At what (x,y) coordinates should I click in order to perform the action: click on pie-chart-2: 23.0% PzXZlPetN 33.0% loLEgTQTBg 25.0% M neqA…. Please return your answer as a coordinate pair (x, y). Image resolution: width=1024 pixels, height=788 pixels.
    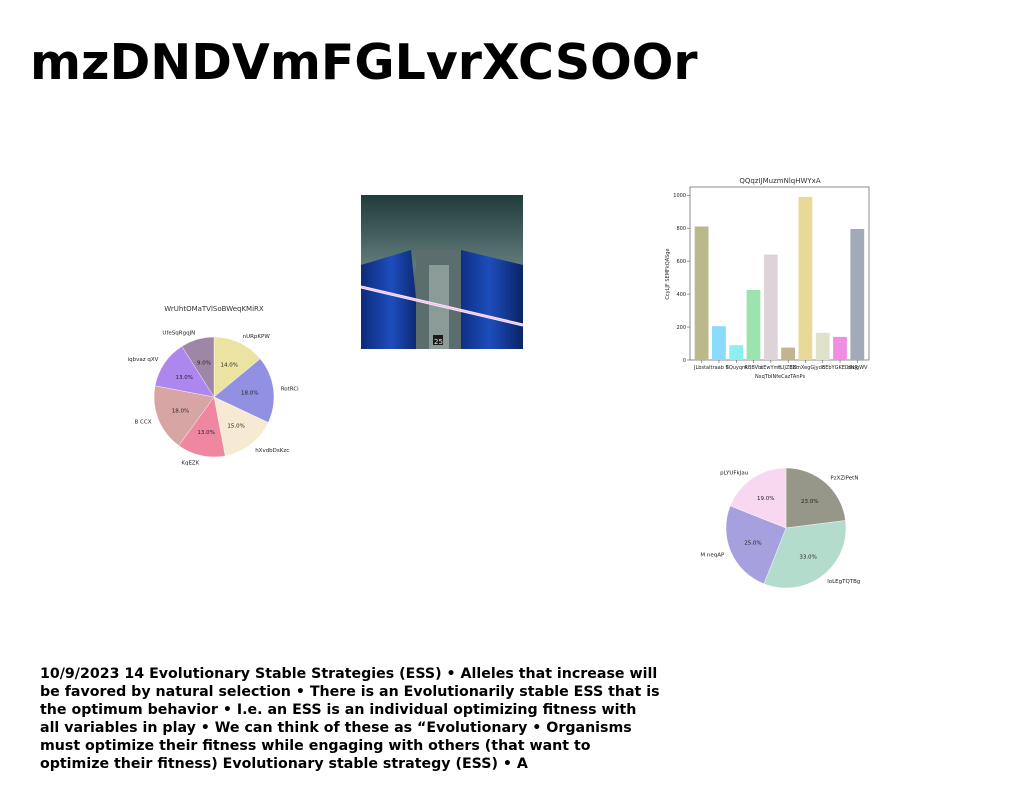
    Looking at the image, I should click on (780, 528).